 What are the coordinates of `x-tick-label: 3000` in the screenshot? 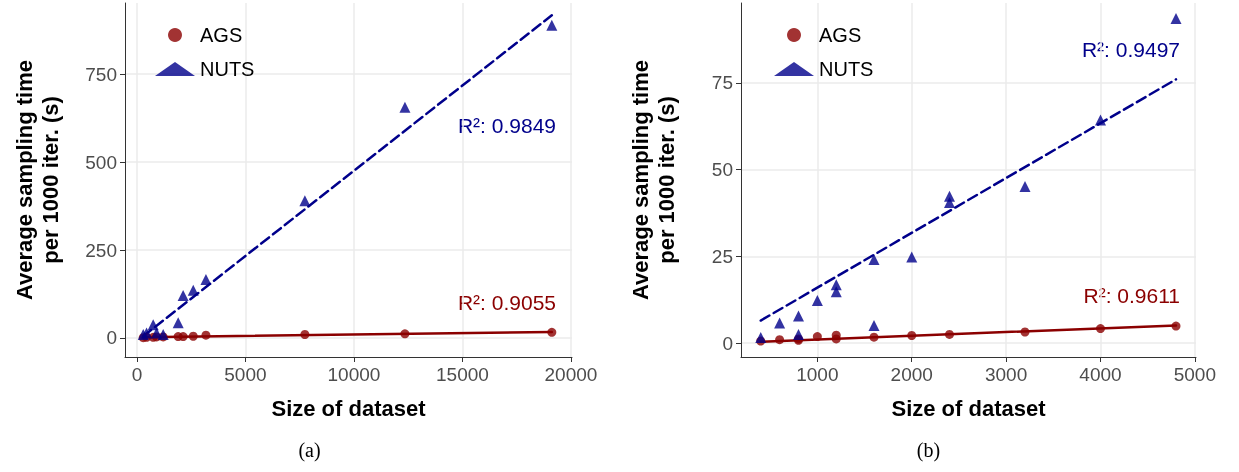 It's located at (1006, 374).